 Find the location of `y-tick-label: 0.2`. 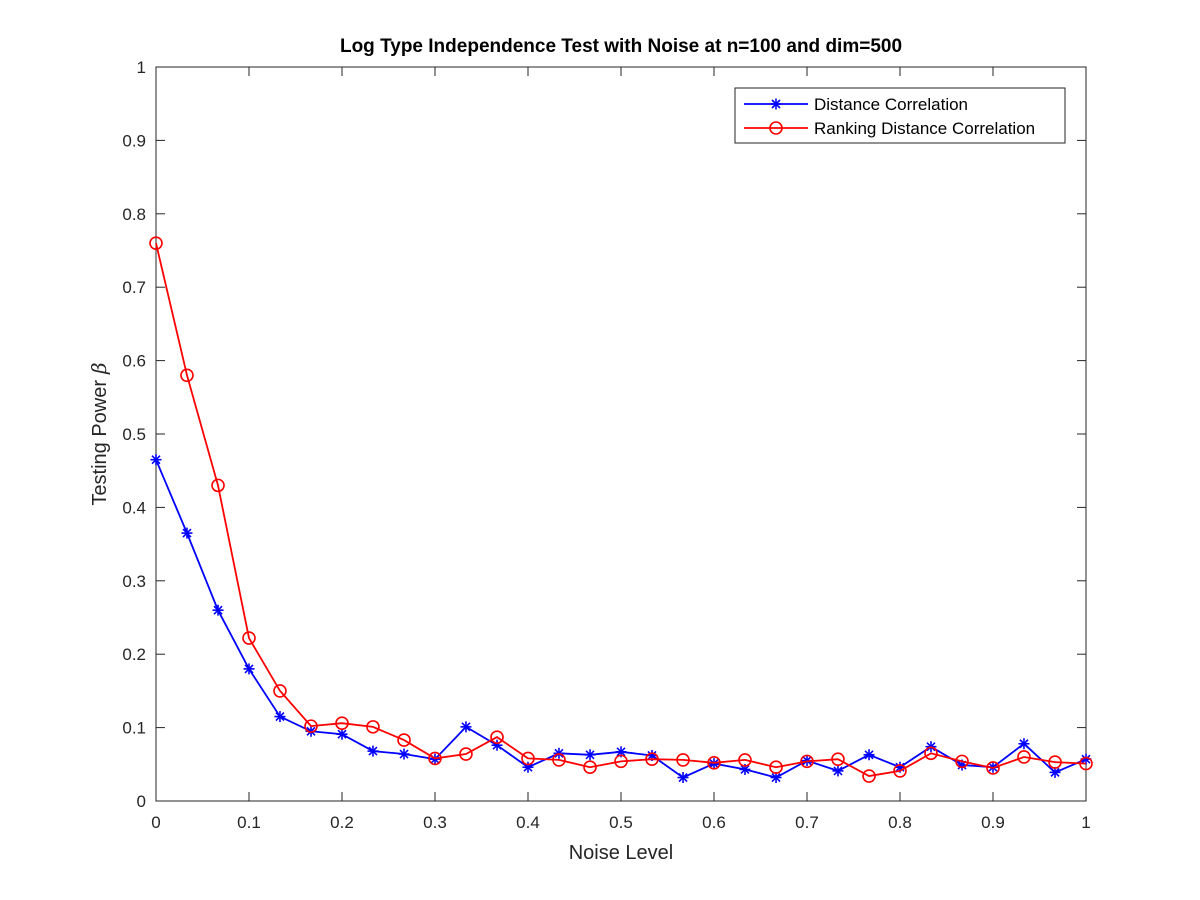

y-tick-label: 0.2 is located at coordinates (134, 654).